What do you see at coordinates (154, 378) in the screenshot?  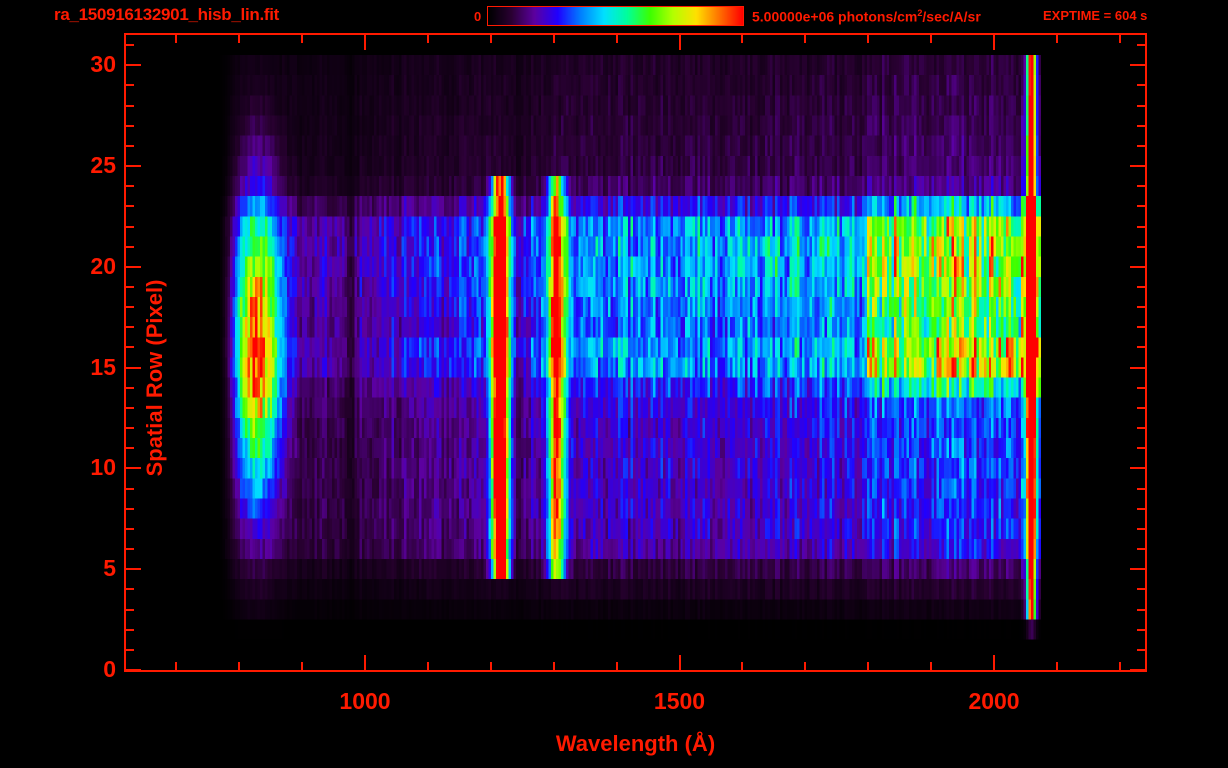 I see `y-axis-title: Spatial Row (Pixel)` at bounding box center [154, 378].